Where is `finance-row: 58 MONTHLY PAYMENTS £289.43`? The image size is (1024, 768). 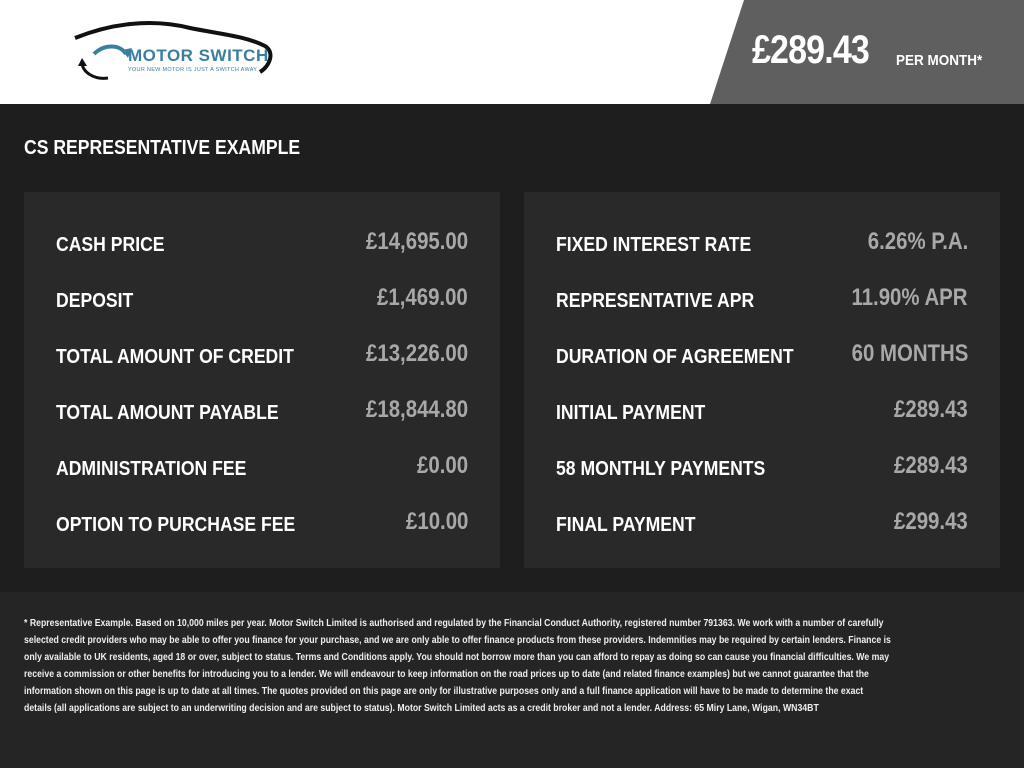
finance-row: 58 MONTHLY PAYMENTS £289.43 is located at coordinates (762, 467).